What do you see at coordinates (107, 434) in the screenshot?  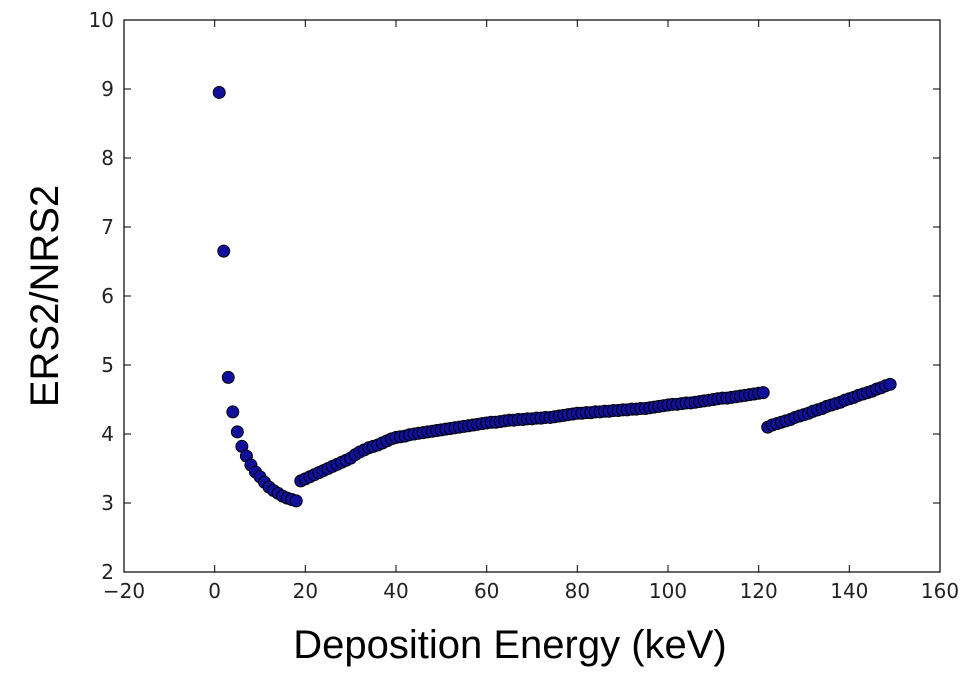 I see `y-tick-label: 4` at bounding box center [107, 434].